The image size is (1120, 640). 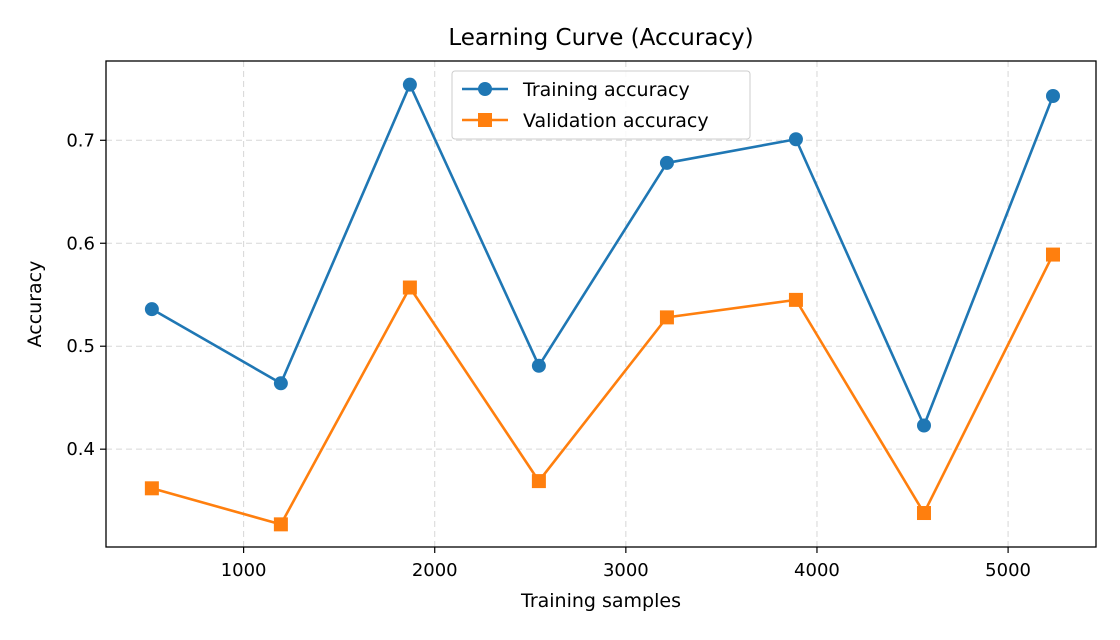 What do you see at coordinates (600, 38) in the screenshot?
I see `chart-title: Learning Curve (Accuracy)` at bounding box center [600, 38].